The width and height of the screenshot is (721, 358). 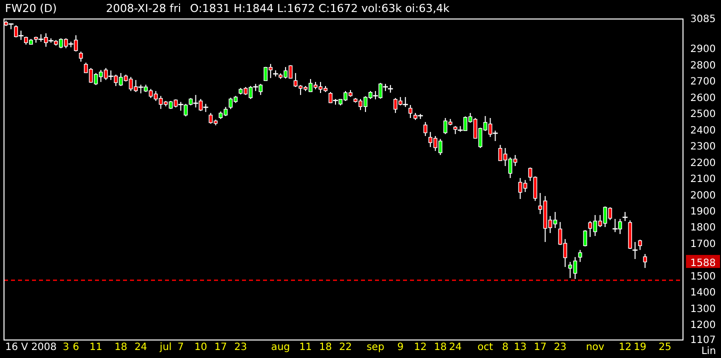 I want to click on y-tick-label: 2500, so click(x=703, y=114).